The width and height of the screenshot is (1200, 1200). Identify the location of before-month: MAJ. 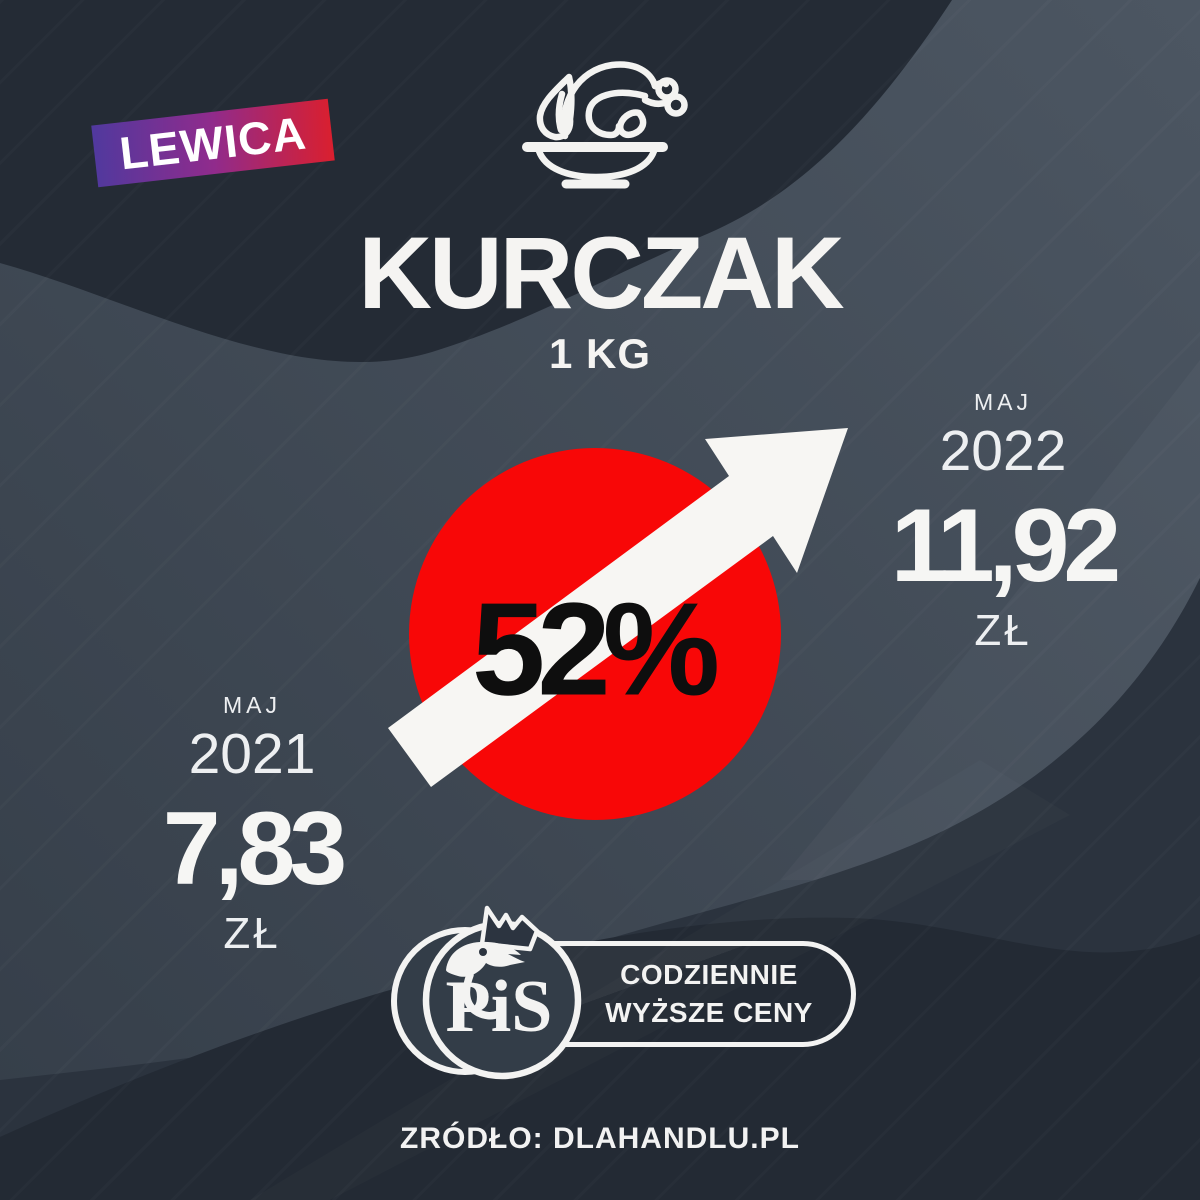
(252, 705).